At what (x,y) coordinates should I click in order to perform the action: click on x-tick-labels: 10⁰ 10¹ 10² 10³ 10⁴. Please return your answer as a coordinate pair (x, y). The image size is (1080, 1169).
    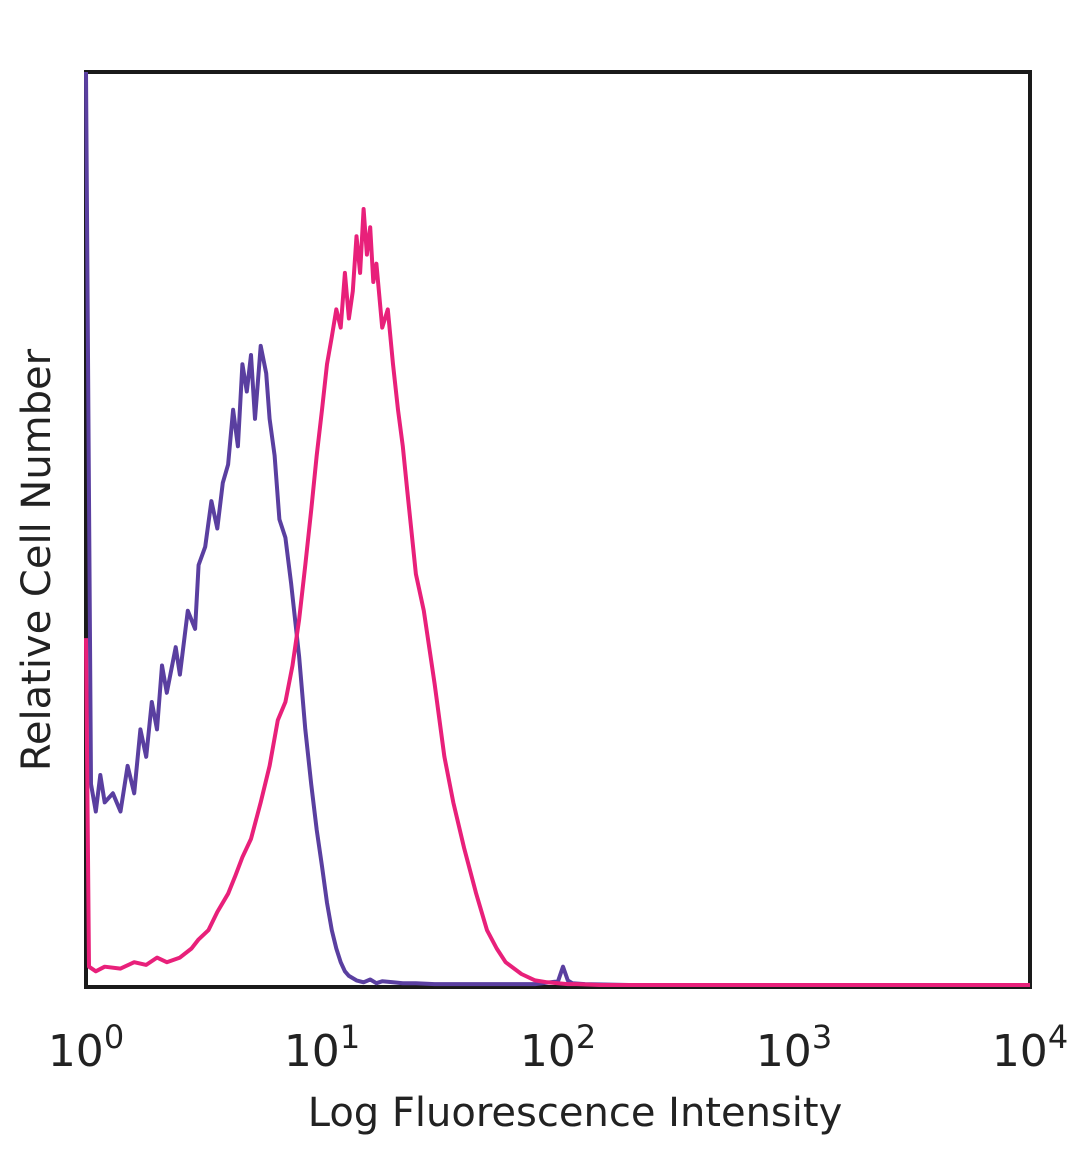
    Looking at the image, I should click on (558, 1047).